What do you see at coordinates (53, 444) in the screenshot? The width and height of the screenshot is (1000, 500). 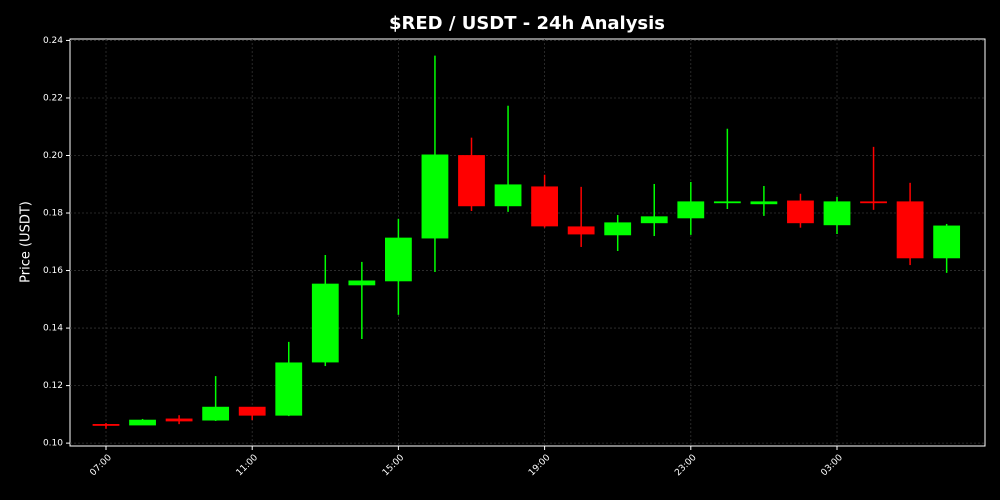 I see `y-tick-label: 0.10` at bounding box center [53, 444].